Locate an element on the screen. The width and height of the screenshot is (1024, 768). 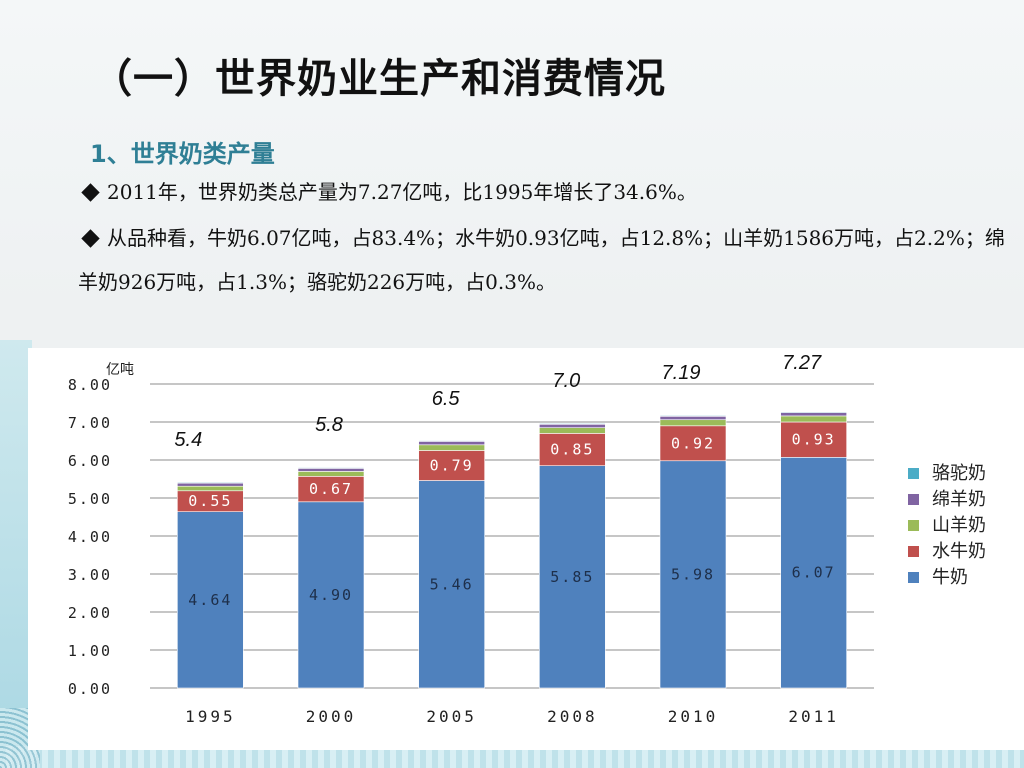
data-label: 0.93 is located at coordinates (814, 440).